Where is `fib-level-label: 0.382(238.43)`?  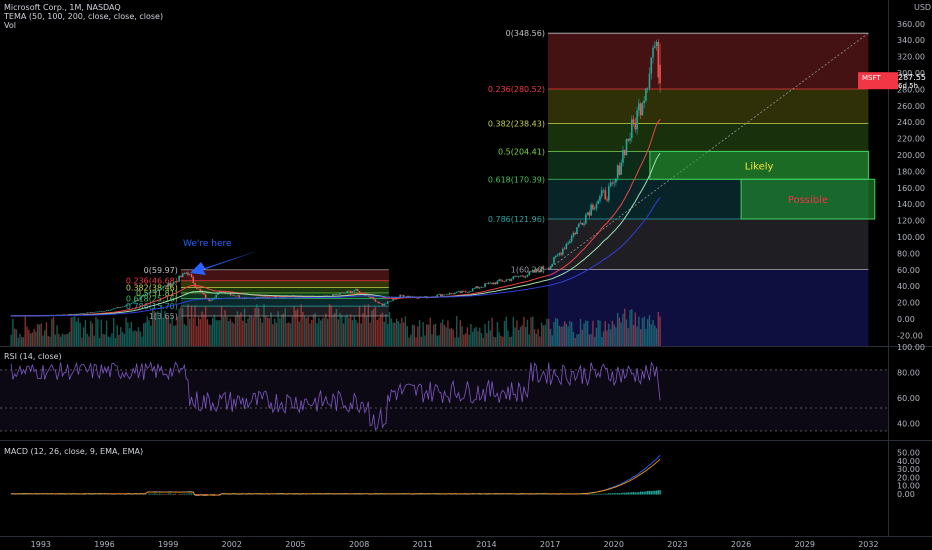
fib-level-label: 0.382(238.43) is located at coordinates (516, 123).